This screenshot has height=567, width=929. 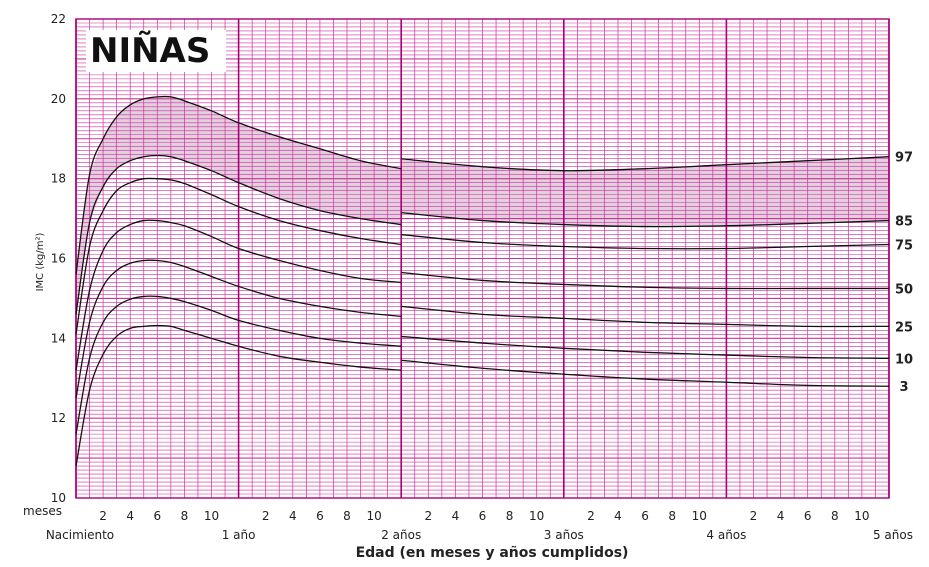 What do you see at coordinates (904, 289) in the screenshot?
I see `percentile-label-50: 50` at bounding box center [904, 289].